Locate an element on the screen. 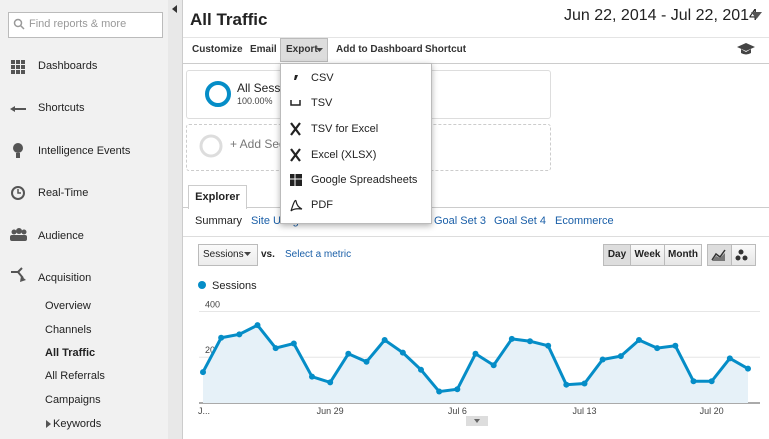 The width and height of the screenshot is (769, 439). toolbar-button: Shortcut is located at coordinates (446, 49).